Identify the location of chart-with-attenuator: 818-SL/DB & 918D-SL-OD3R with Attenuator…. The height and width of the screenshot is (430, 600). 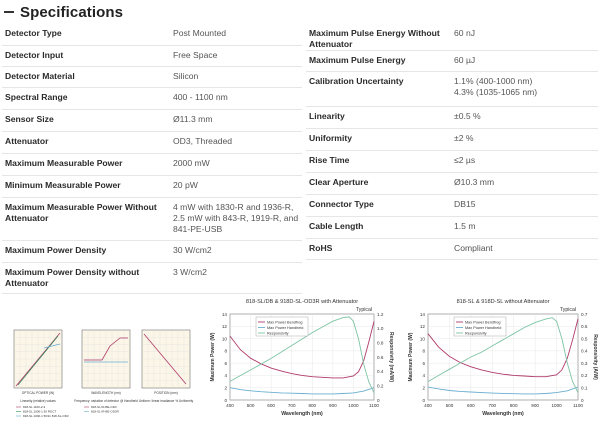
(300, 362).